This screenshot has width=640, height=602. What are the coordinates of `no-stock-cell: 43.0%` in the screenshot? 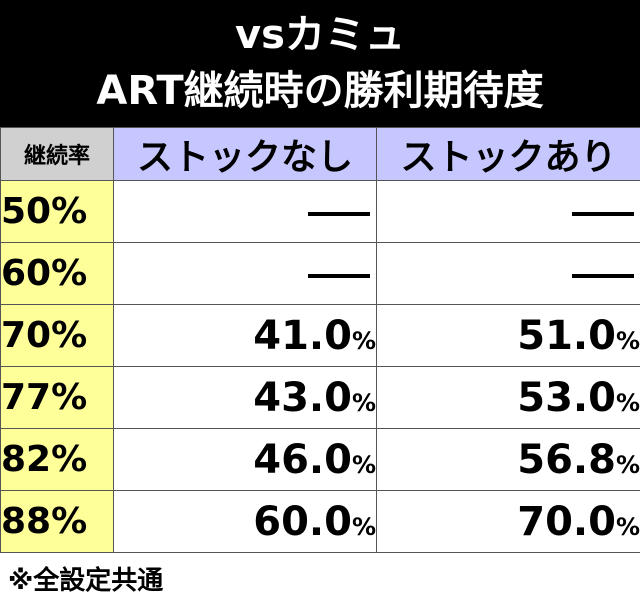 It's located at (245, 397).